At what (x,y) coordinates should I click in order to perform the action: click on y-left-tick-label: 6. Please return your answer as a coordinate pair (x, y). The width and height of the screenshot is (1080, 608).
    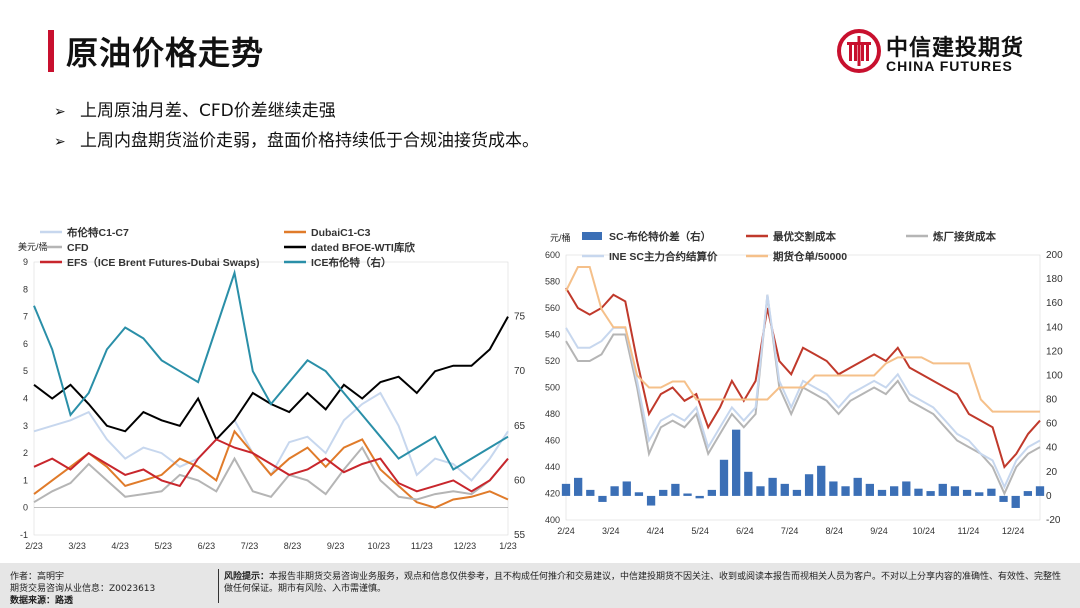
    Looking at the image, I should click on (25, 344).